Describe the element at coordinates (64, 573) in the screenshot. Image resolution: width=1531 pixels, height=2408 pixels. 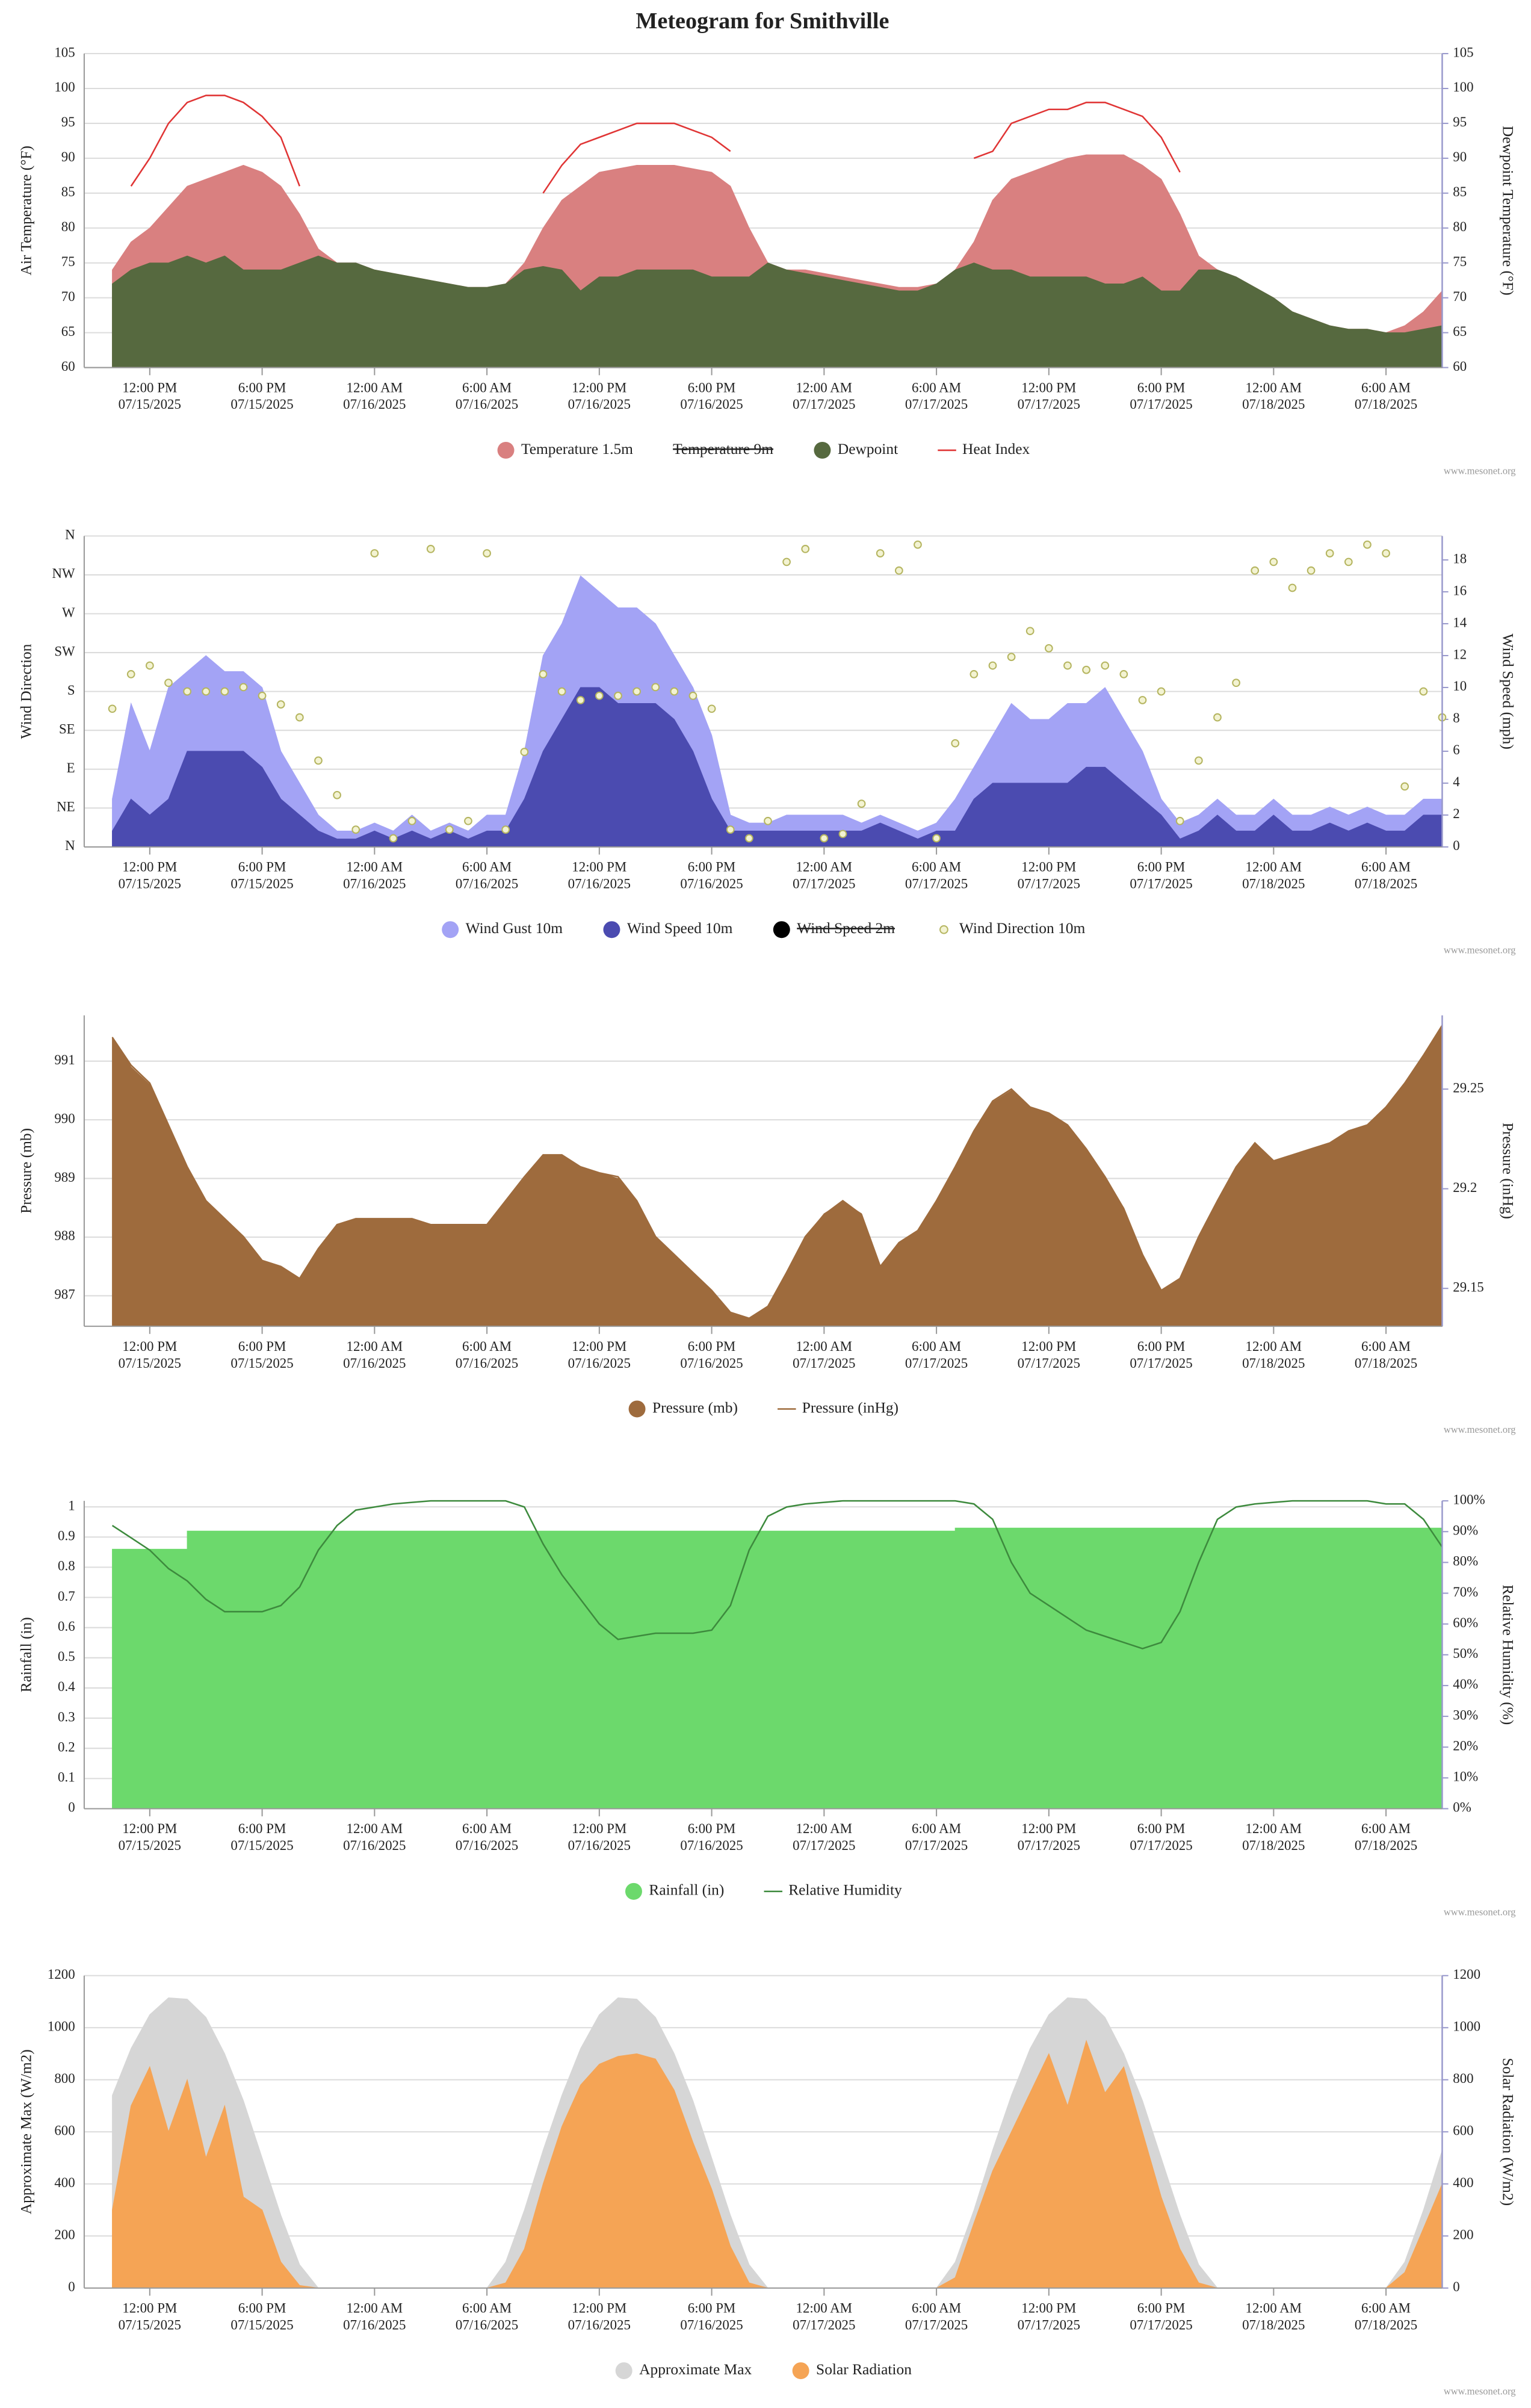
I see `y-tick-label: NW` at that location.